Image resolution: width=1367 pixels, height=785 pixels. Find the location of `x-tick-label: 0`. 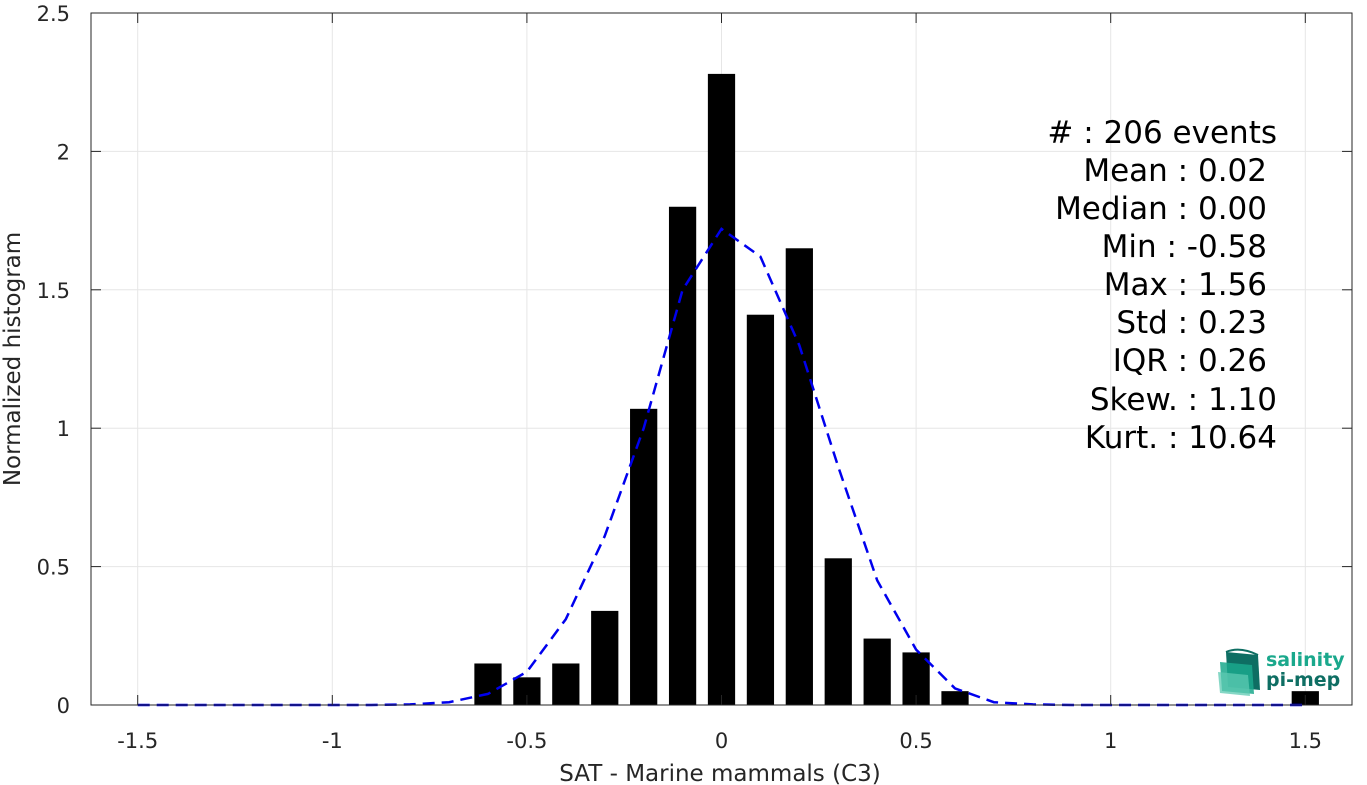

x-tick-label: 0 is located at coordinates (721, 741).